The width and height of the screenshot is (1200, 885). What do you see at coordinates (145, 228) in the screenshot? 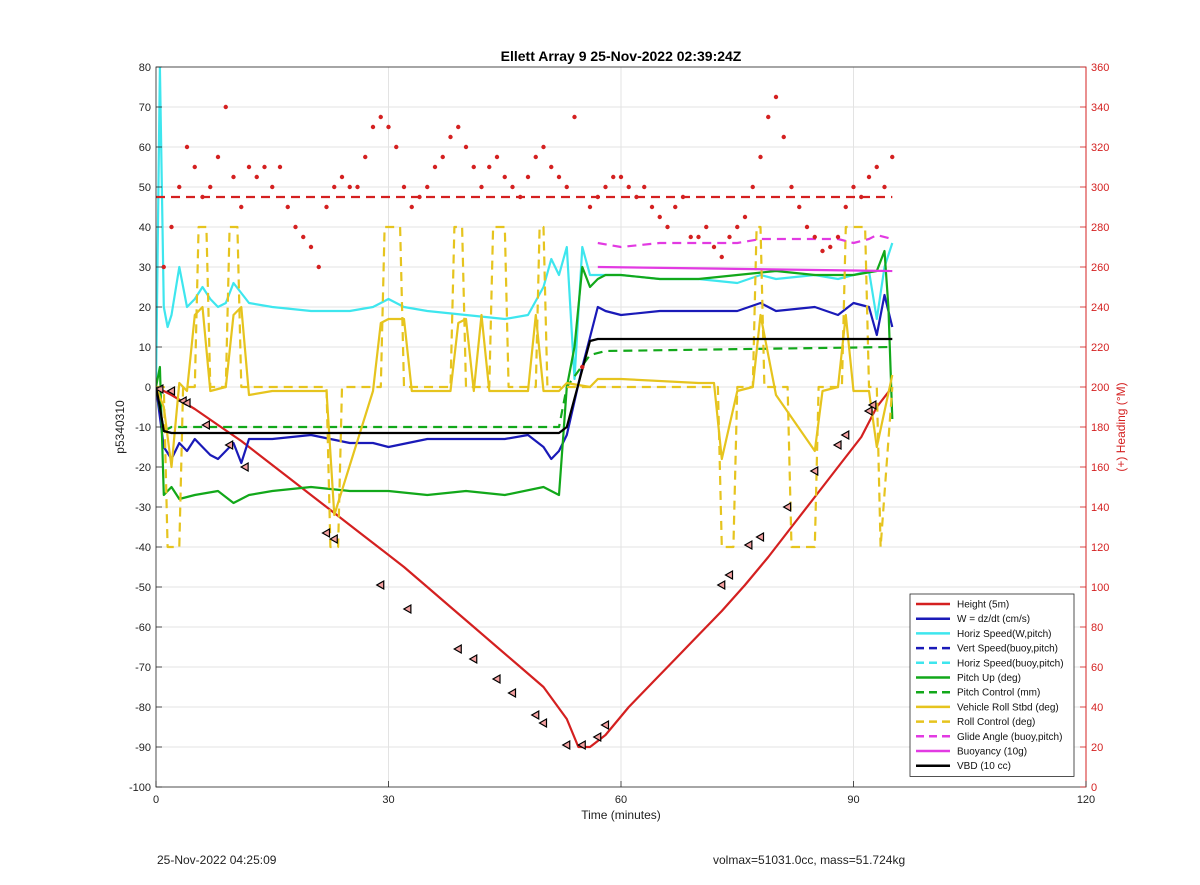
I see `y-tick-label: 40` at bounding box center [145, 228].